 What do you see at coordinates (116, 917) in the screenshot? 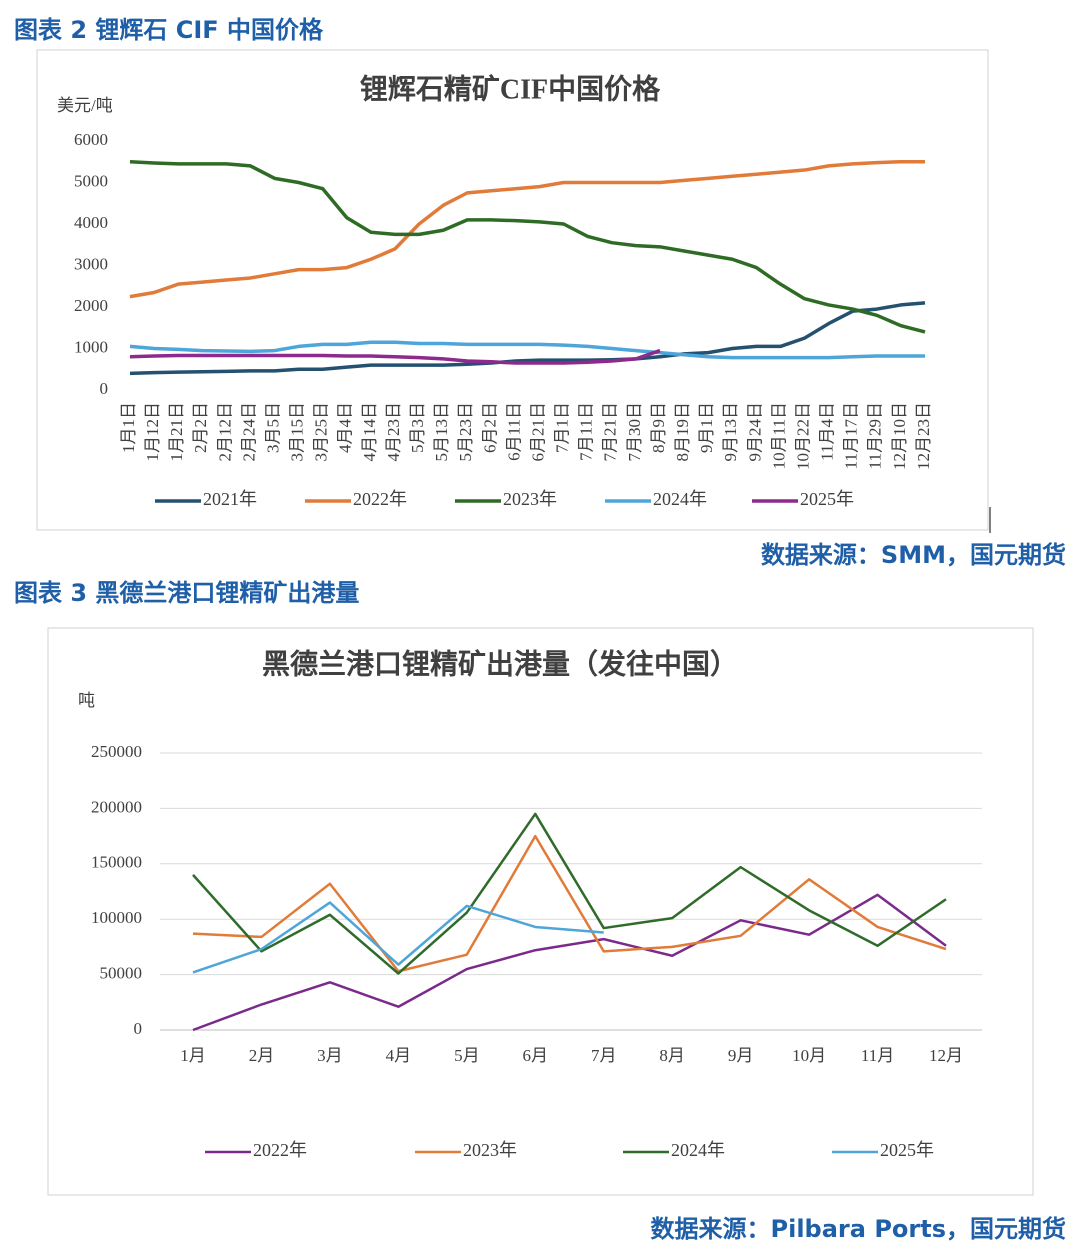
I see `y-tick-label: 100000` at bounding box center [116, 917].